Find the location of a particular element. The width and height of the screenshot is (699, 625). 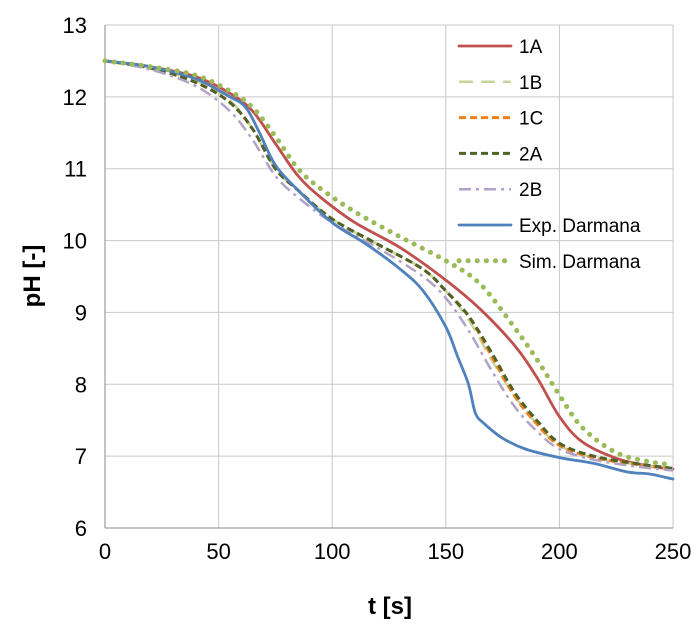

y-tick-label: 10 is located at coordinates (75, 241).